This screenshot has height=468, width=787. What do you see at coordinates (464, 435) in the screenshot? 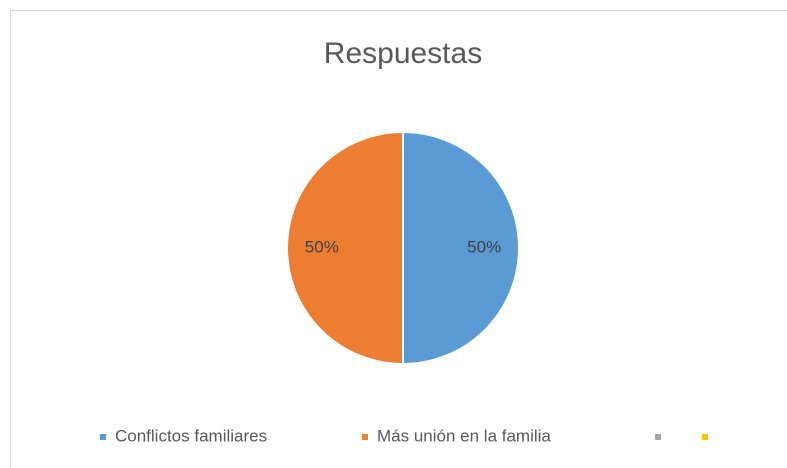
I see `legend-label: Más unión en la familia` at bounding box center [464, 435].